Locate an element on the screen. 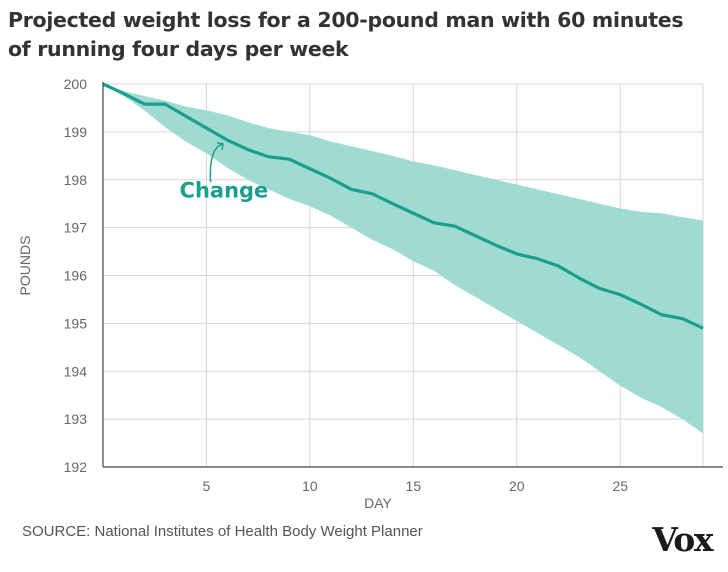 Image resolution: width=728 pixels, height=572 pixels. y-axis-title: POUNDS is located at coordinates (25, 266).